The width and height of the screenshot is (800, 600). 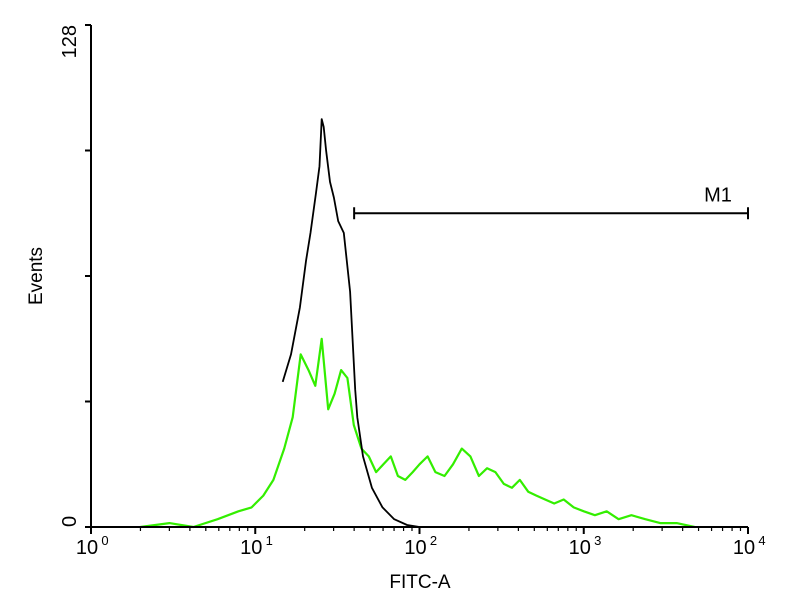 What do you see at coordinates (70, 521) in the screenshot?
I see `y-tick-label: 0` at bounding box center [70, 521].